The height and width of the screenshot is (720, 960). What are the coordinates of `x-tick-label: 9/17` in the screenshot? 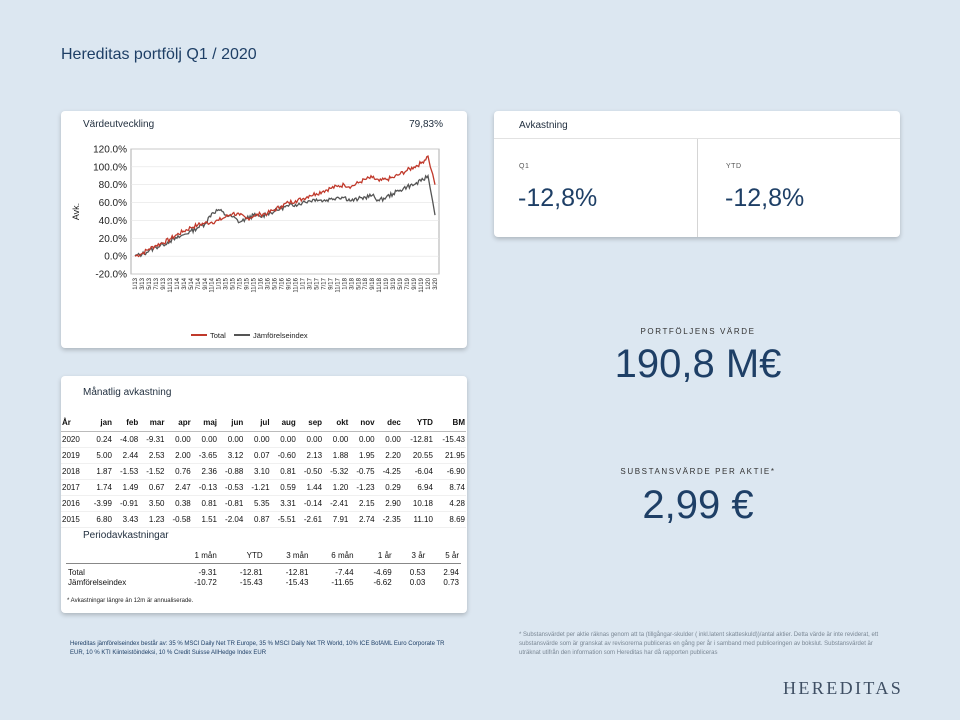 It's located at (331, 283).